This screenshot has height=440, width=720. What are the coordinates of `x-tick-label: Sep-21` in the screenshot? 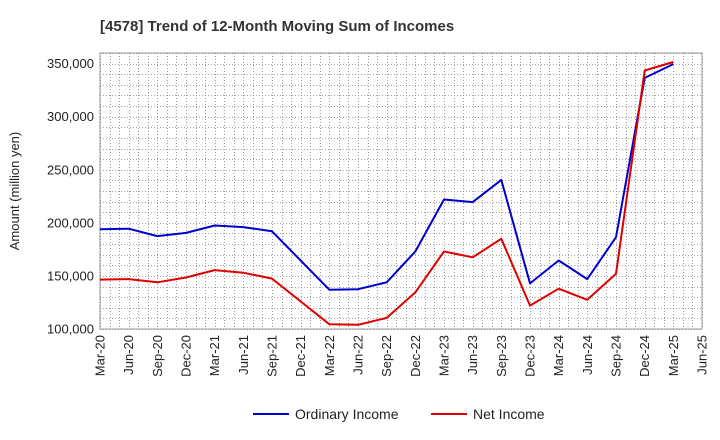 It's located at (272, 356).